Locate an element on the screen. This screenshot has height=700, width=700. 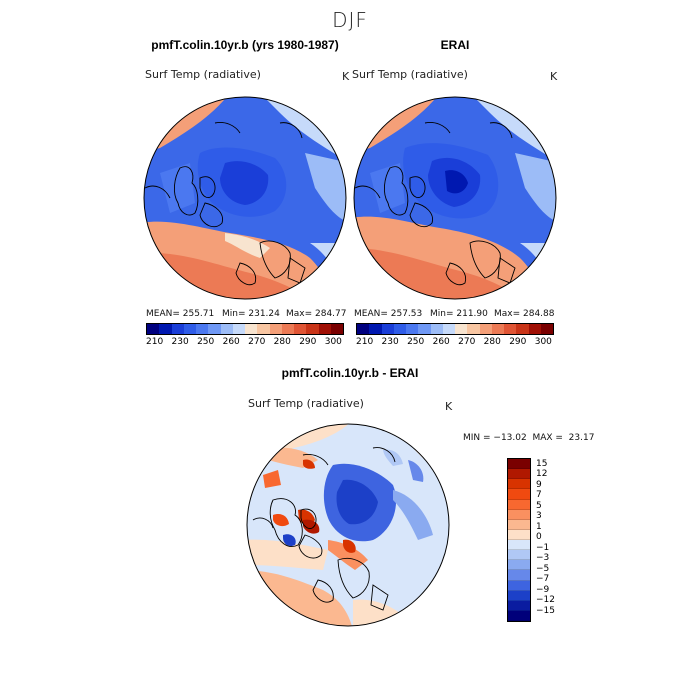
panel1-colorbar-ticks: 210 230 250 260 270 280 290 300 is located at coordinates (244, 342).